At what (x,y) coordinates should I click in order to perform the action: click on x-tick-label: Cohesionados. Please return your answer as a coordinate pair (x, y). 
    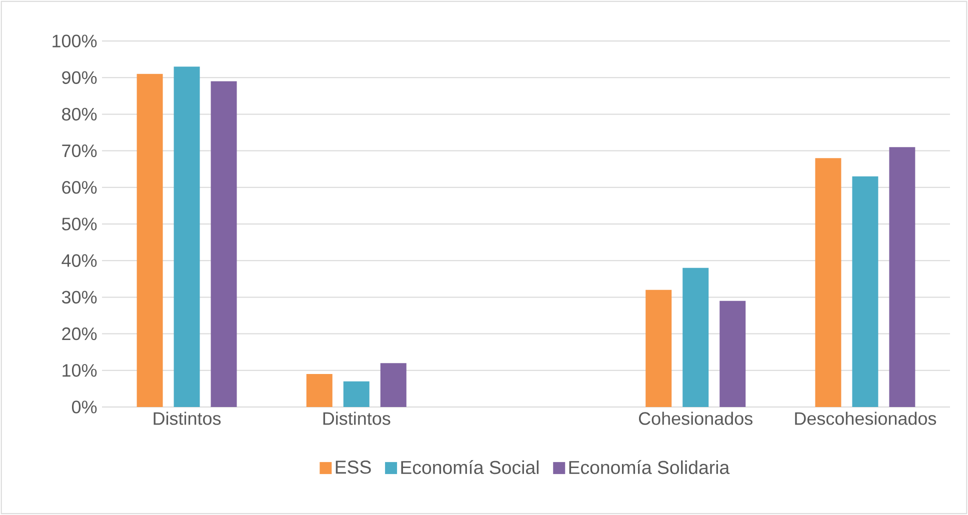
    Looking at the image, I should click on (695, 418).